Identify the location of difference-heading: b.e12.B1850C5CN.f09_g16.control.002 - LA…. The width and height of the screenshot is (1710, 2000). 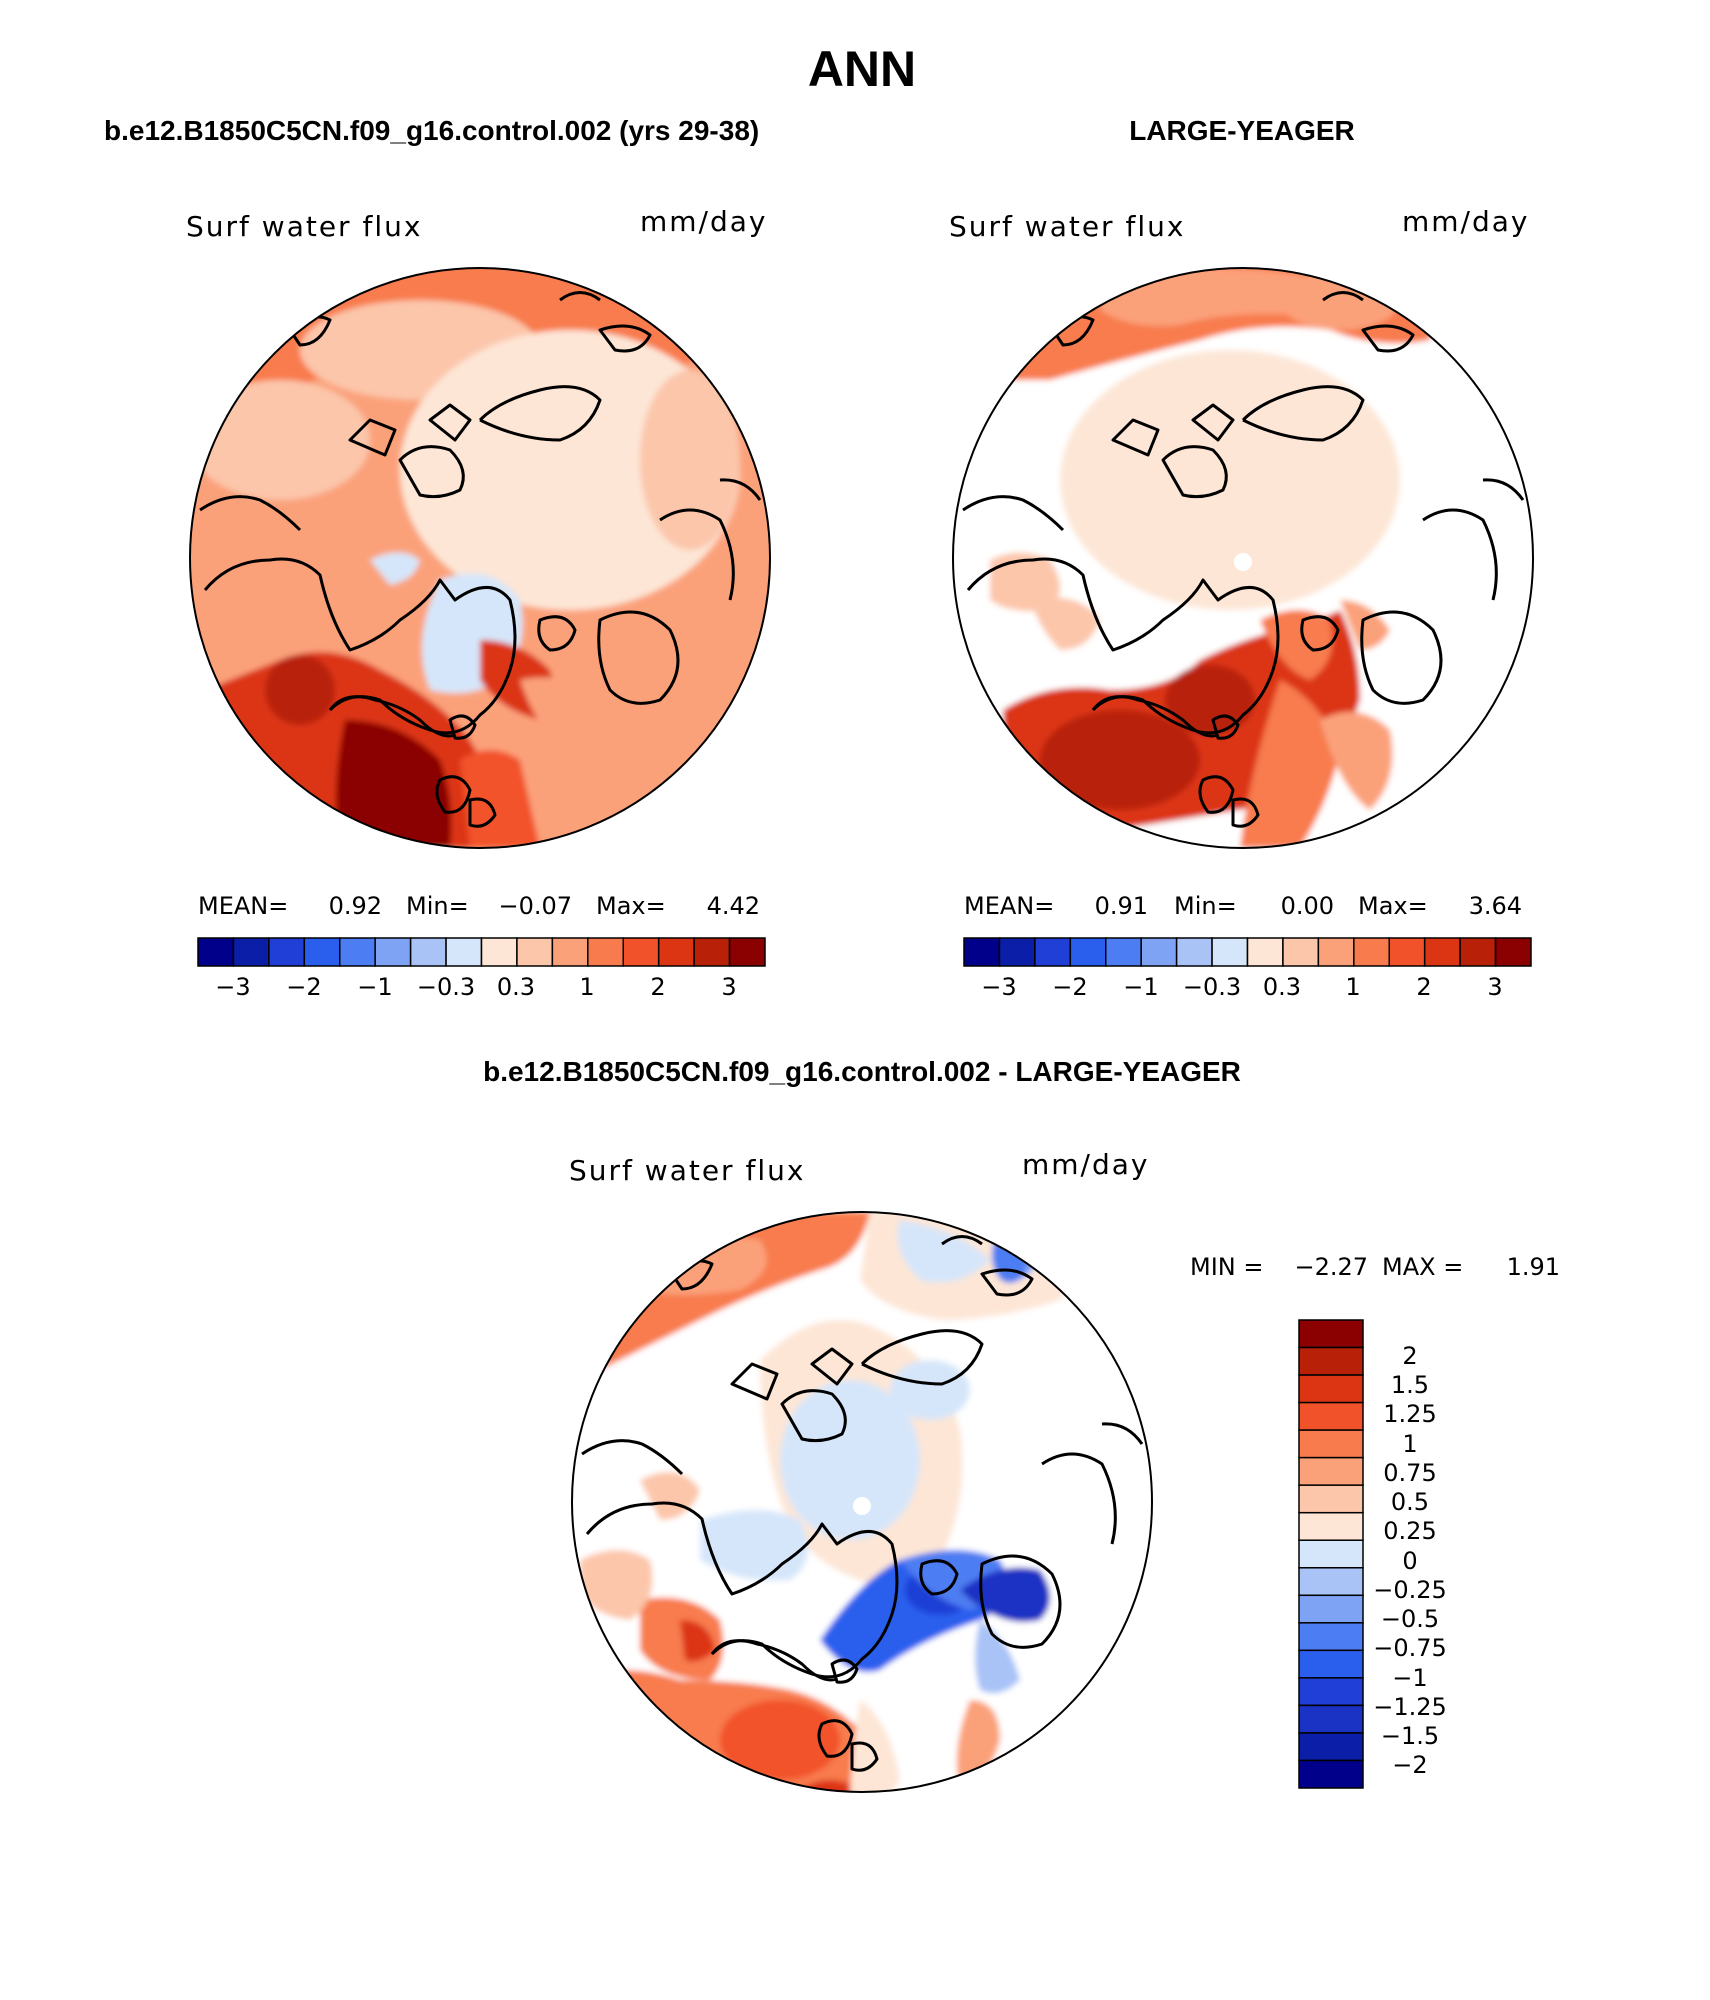
(862, 1071).